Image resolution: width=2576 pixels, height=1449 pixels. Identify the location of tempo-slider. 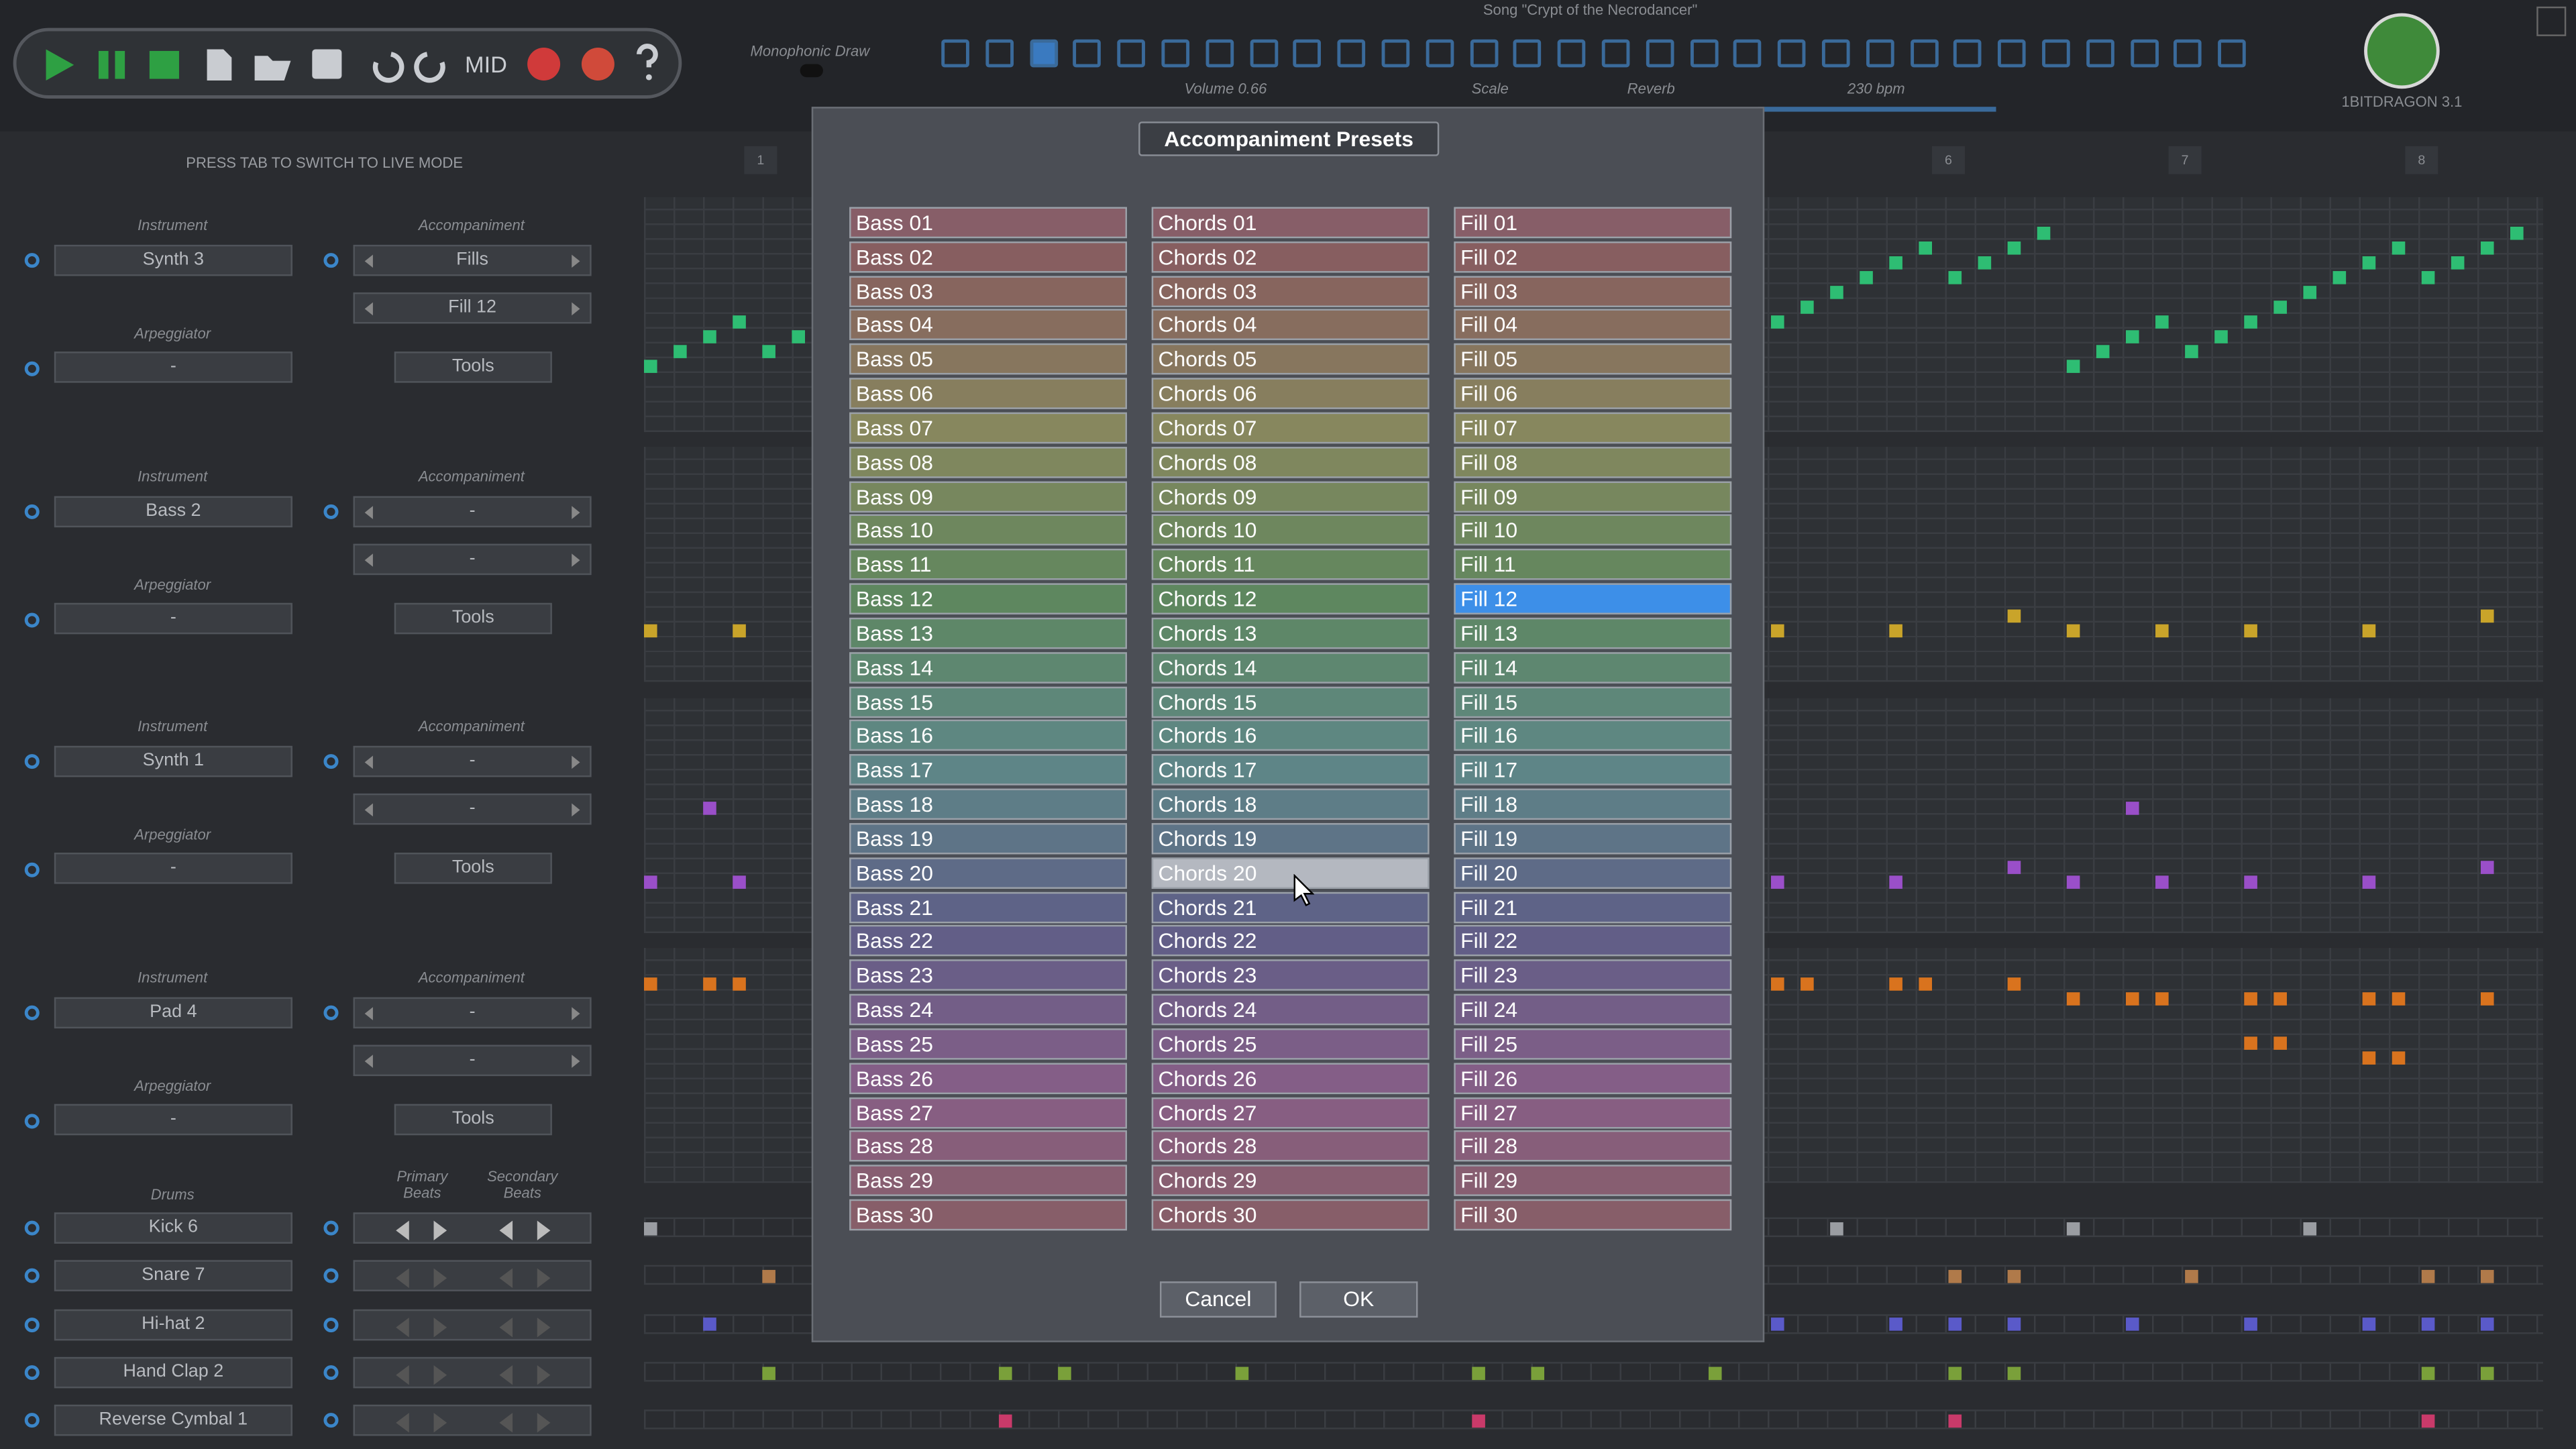
(1877, 109).